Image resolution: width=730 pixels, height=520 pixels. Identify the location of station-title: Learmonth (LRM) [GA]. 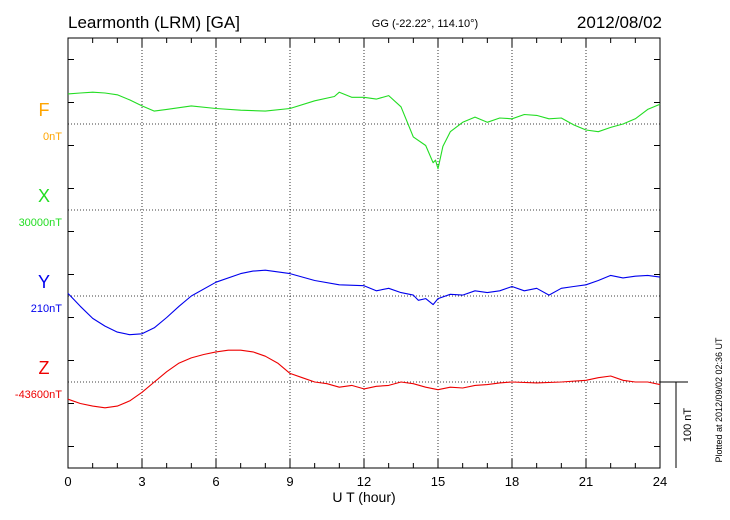
(154, 22).